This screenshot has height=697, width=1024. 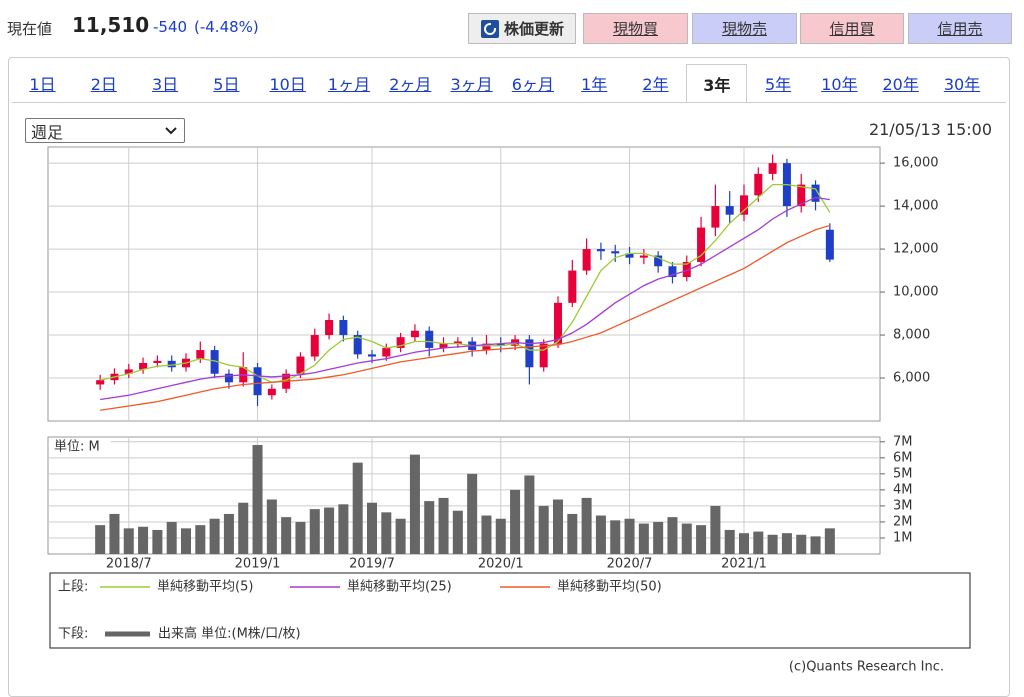 I want to click on period-tab: 10年, so click(x=839, y=84).